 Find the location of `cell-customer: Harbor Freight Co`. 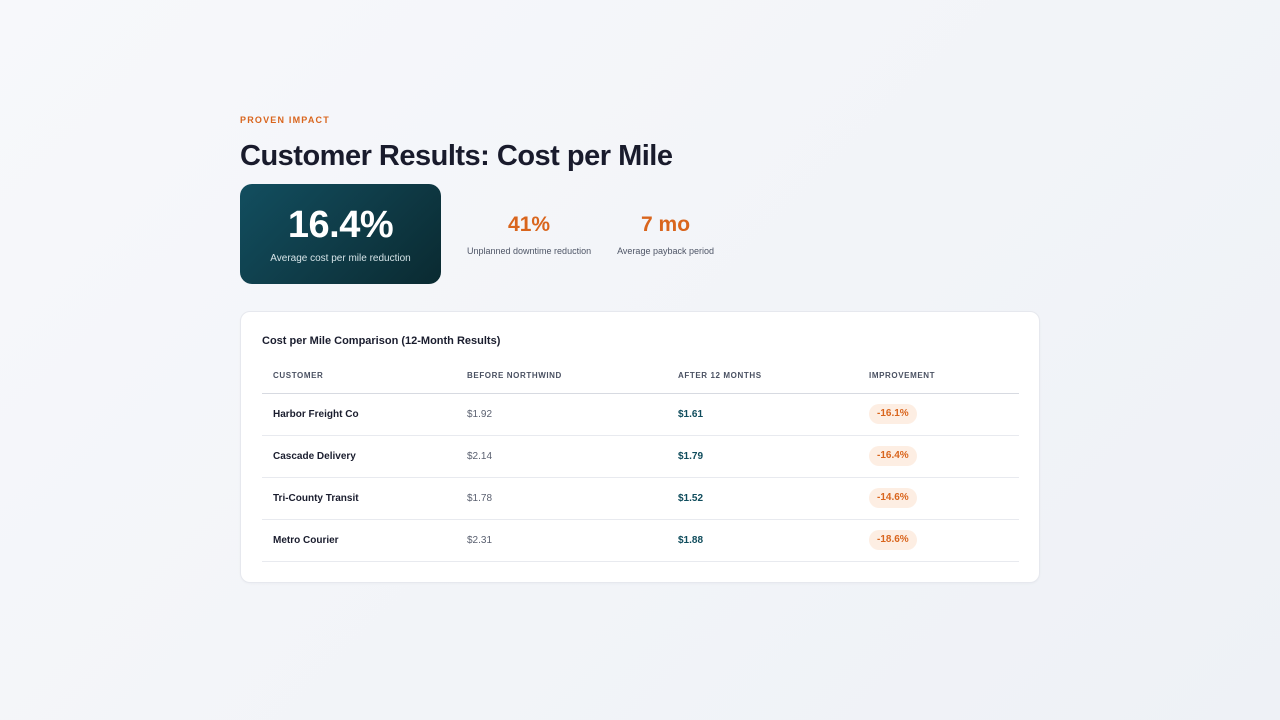

cell-customer: Harbor Freight Co is located at coordinates (359, 414).